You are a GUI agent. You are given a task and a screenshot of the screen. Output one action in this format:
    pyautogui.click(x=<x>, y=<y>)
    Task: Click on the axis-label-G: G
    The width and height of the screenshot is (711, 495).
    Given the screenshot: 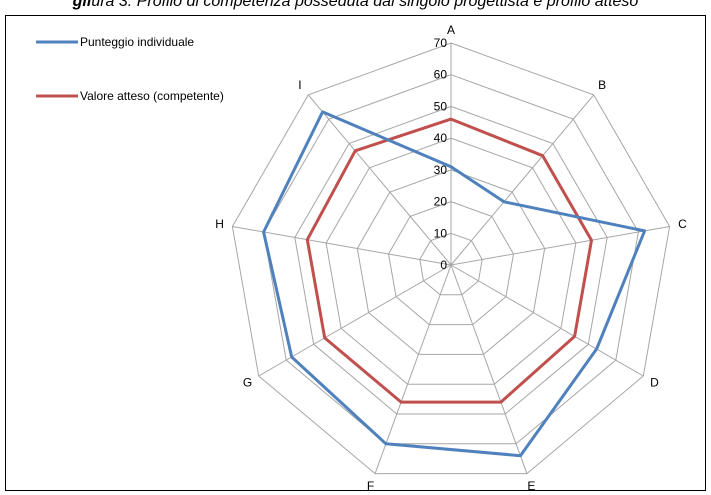 What is the action you would take?
    pyautogui.click(x=247, y=383)
    